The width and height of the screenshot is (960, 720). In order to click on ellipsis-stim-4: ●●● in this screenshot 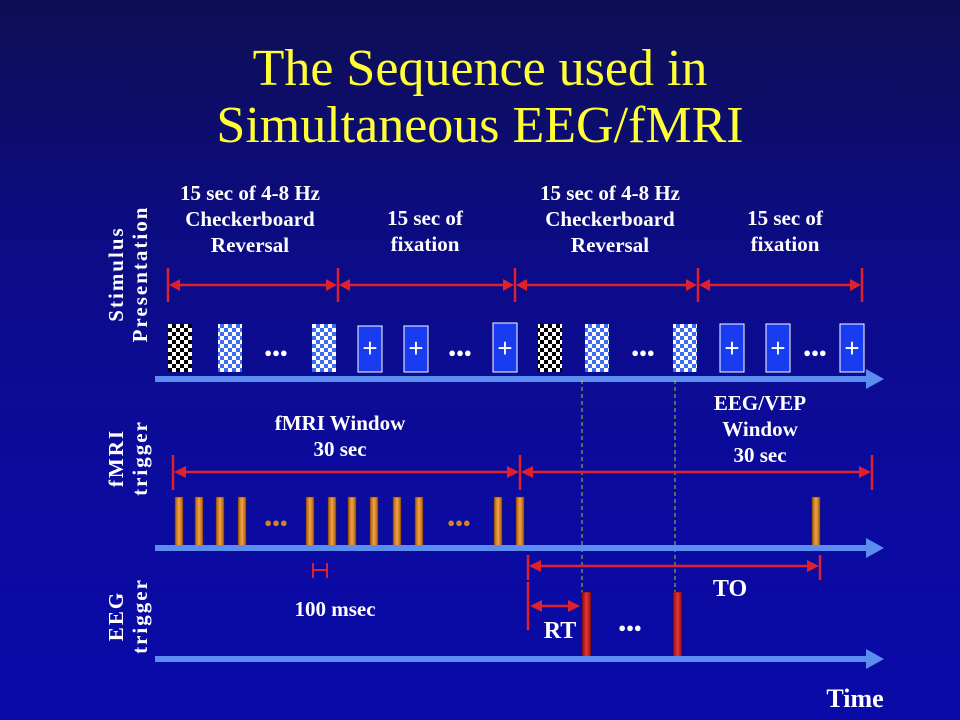, I will do `click(815, 352)`.